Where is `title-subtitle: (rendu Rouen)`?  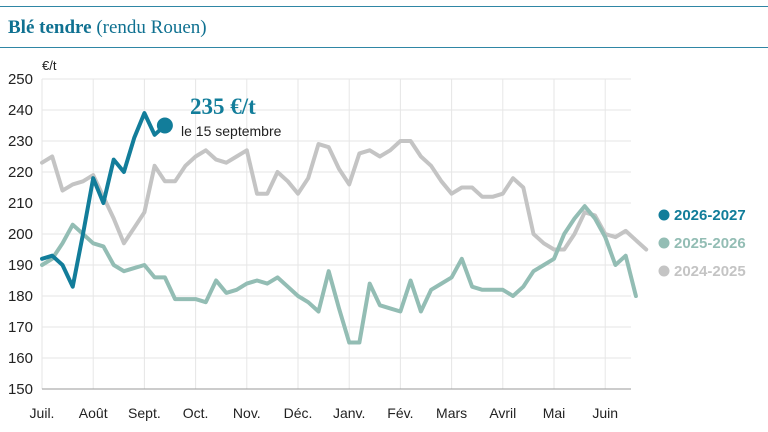
title-subtitle: (rendu Rouen) is located at coordinates (151, 27).